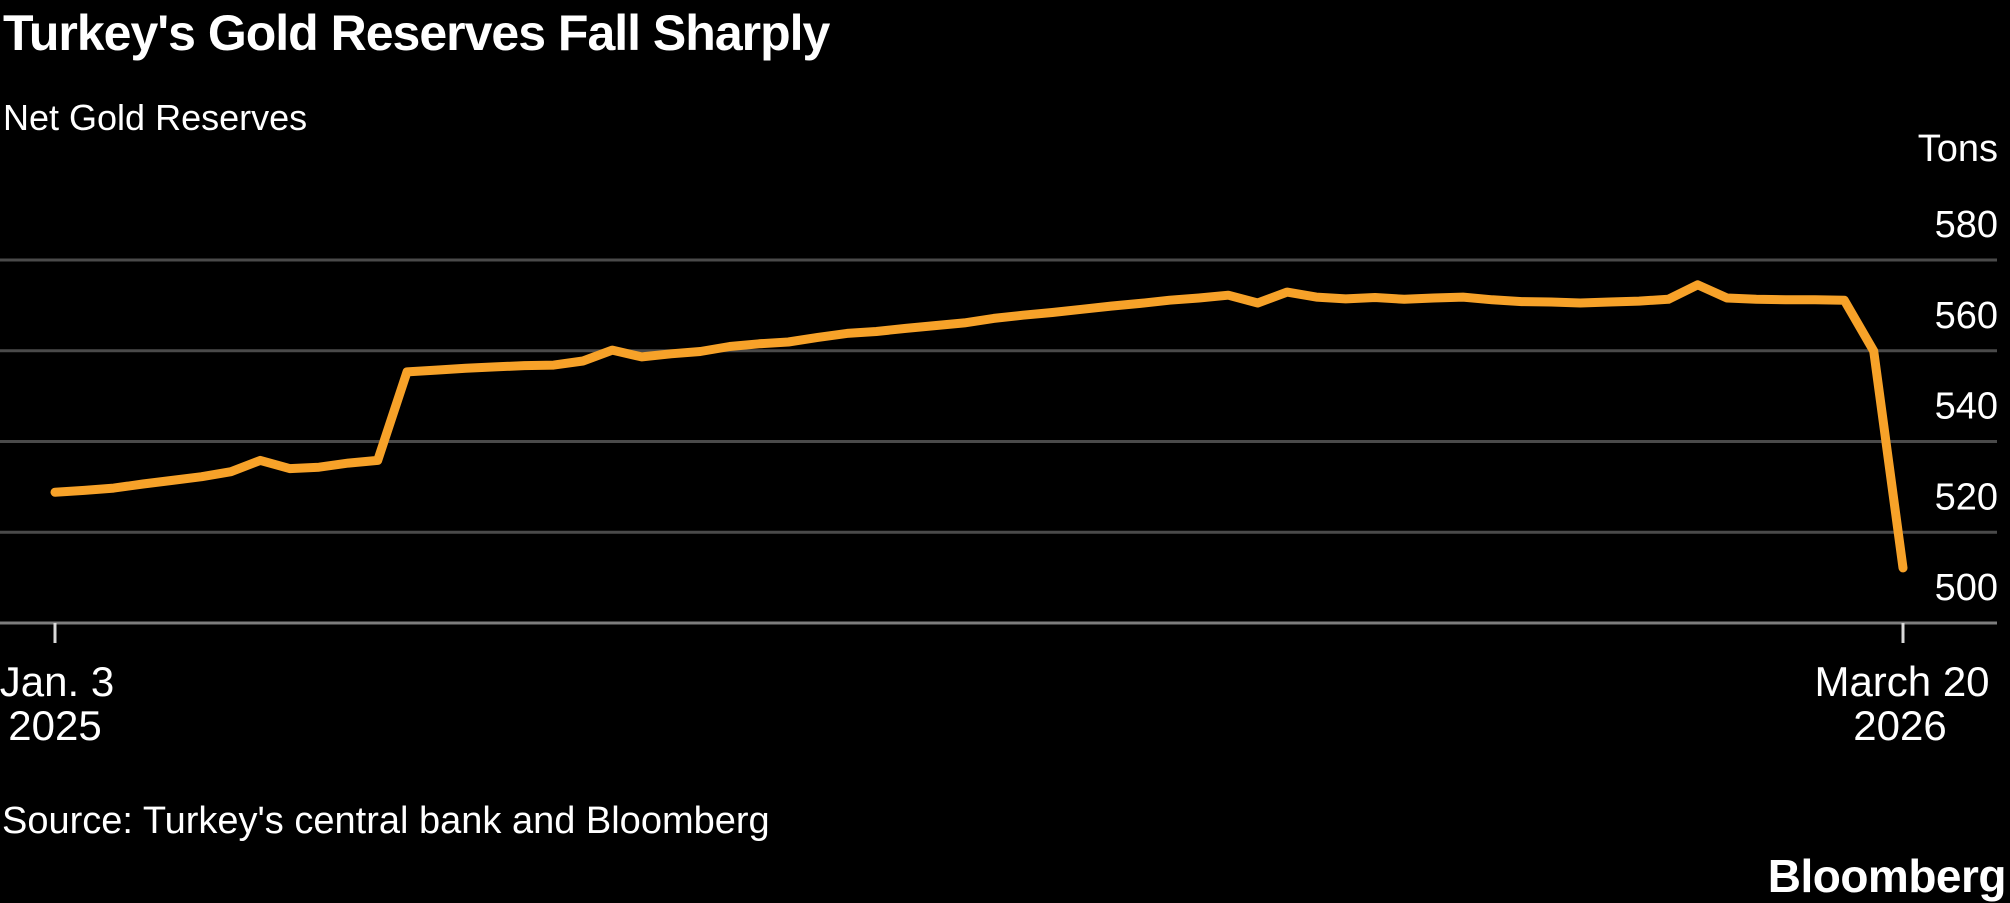 This screenshot has width=2010, height=903. I want to click on y-tick-label: 500, so click(1966, 588).